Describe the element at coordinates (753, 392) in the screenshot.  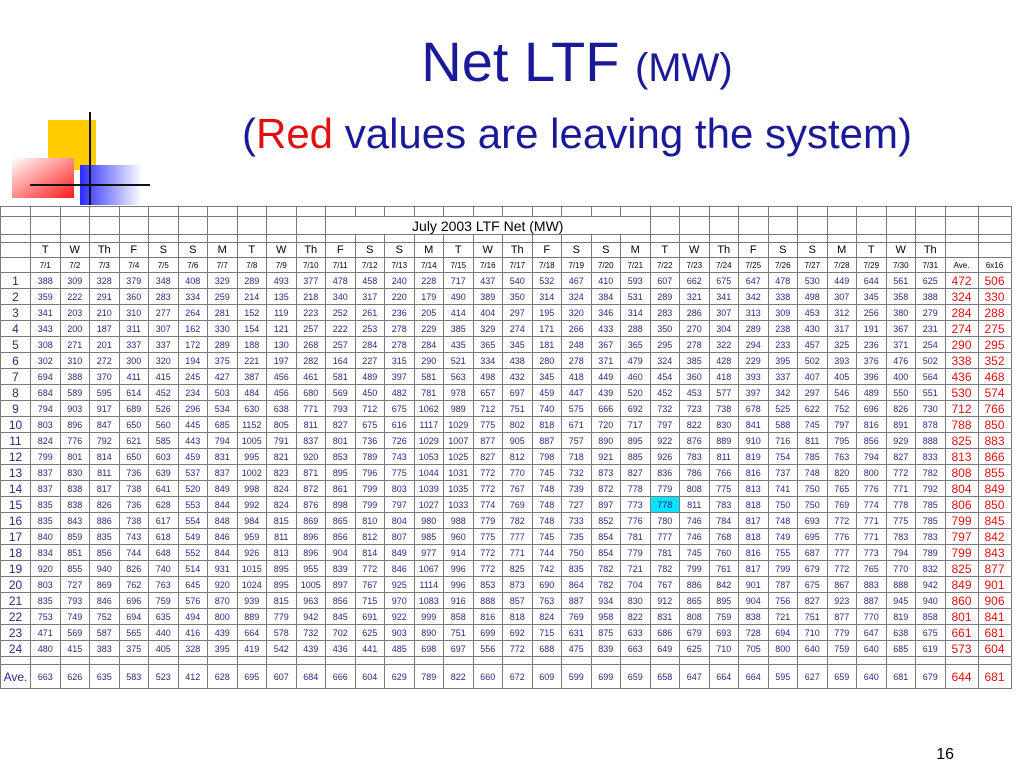
I see `table-cell: 397` at that location.